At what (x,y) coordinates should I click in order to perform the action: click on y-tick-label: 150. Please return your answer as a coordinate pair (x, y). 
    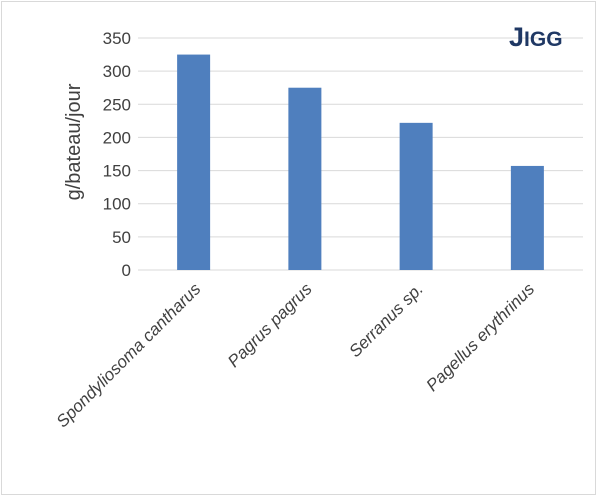
    Looking at the image, I should click on (117, 171).